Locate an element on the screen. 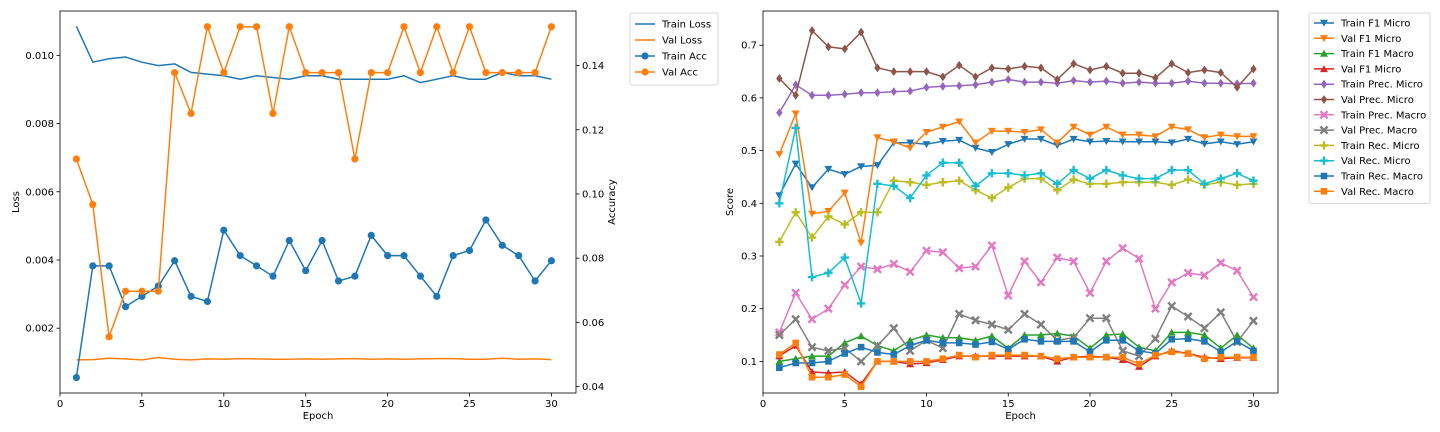 The image size is (1440, 432). y-tick-label: 0.04 is located at coordinates (593, 387).